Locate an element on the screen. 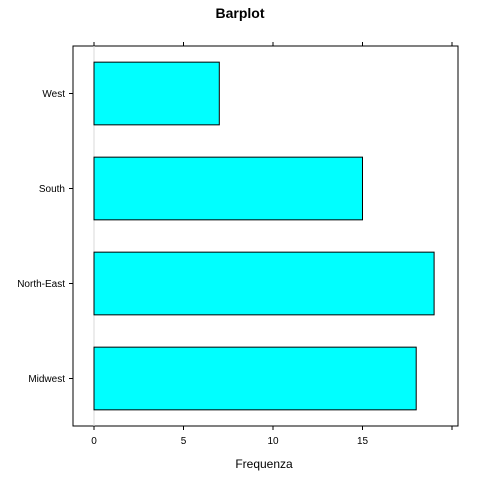 The height and width of the screenshot is (480, 480). y-tick-label: West is located at coordinates (53, 94).